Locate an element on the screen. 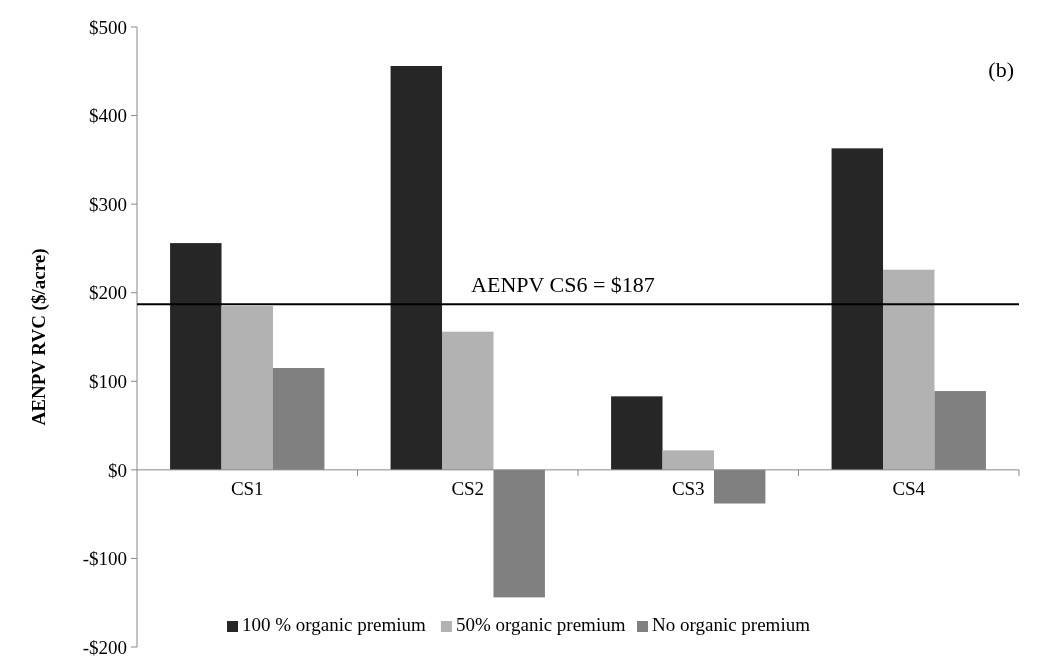 The height and width of the screenshot is (663, 1037). x-tick-label: CS4 is located at coordinates (909, 488).